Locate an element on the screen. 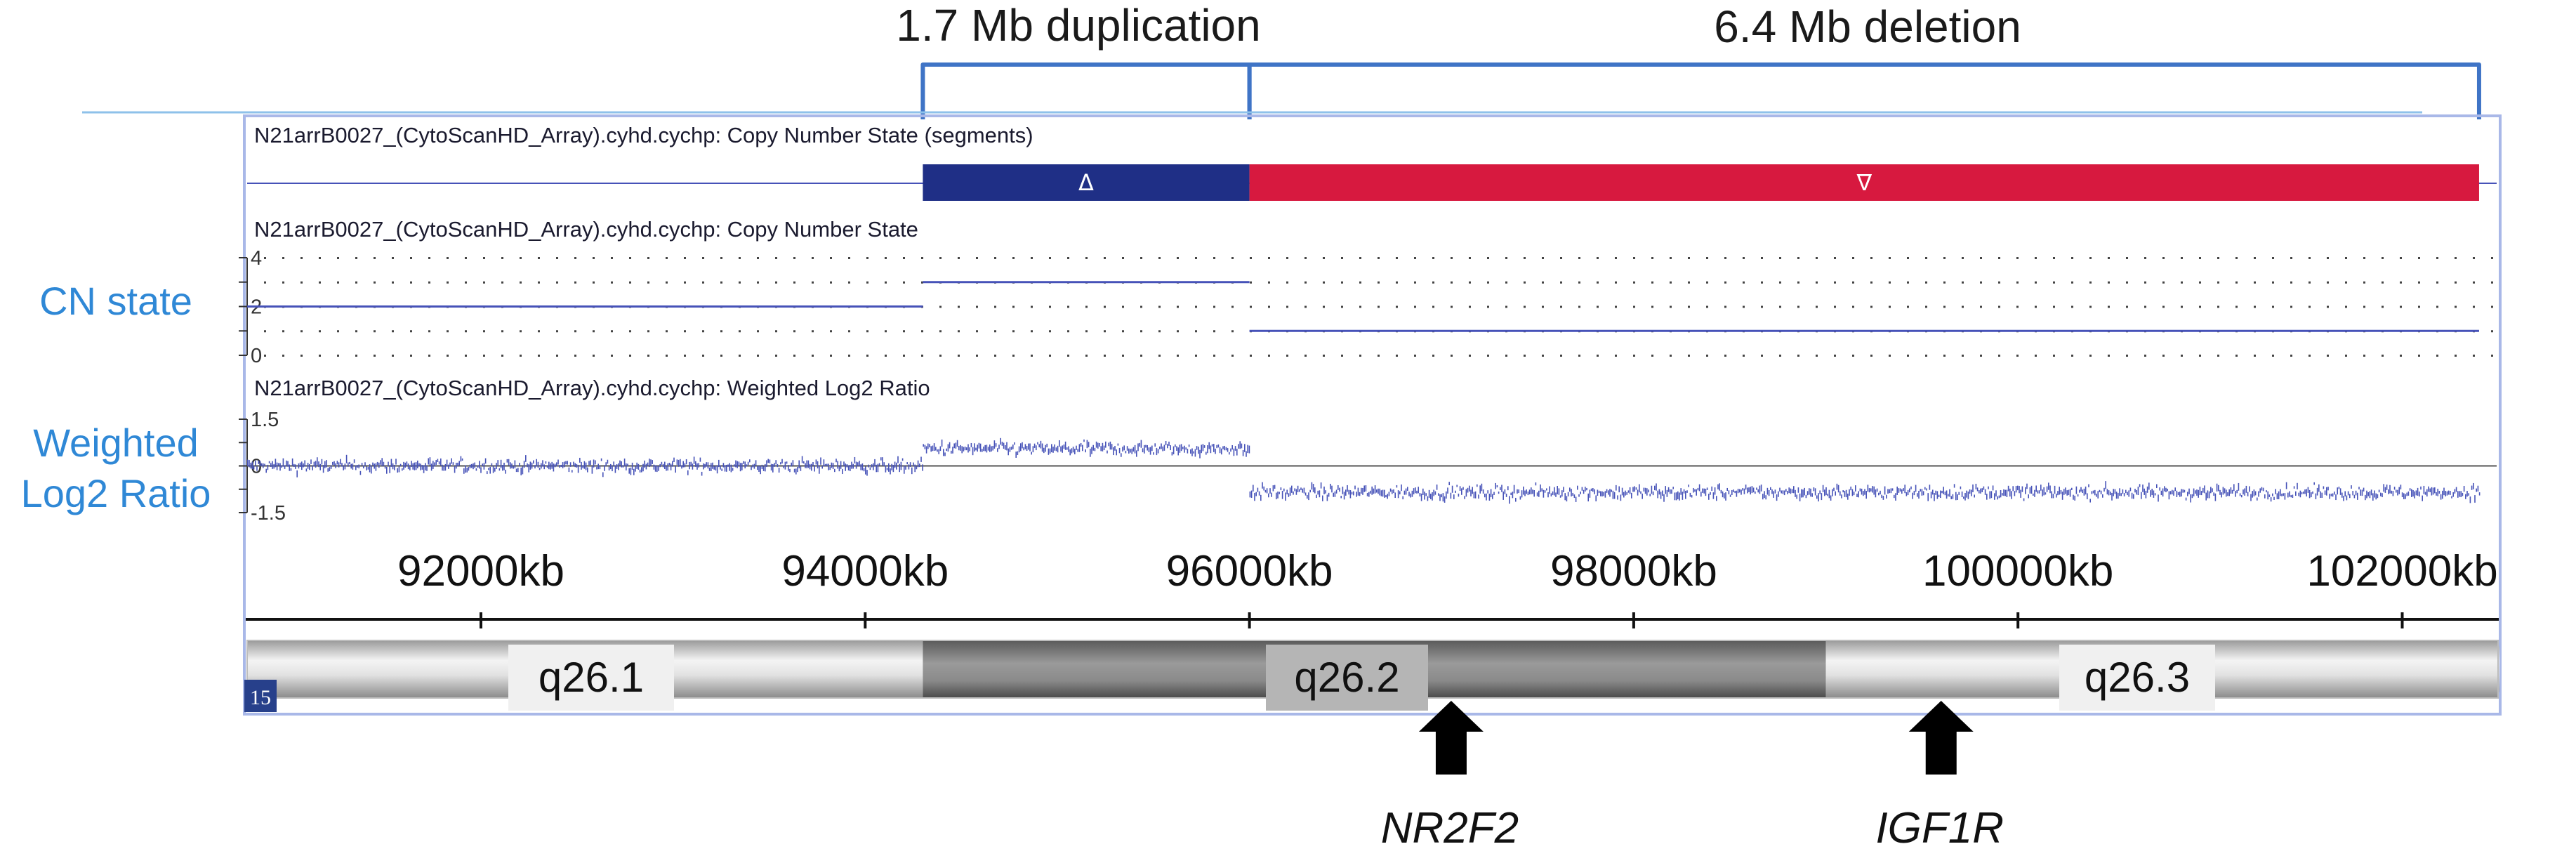  log2-axis: 1.50-1.5 is located at coordinates (1368, 467).